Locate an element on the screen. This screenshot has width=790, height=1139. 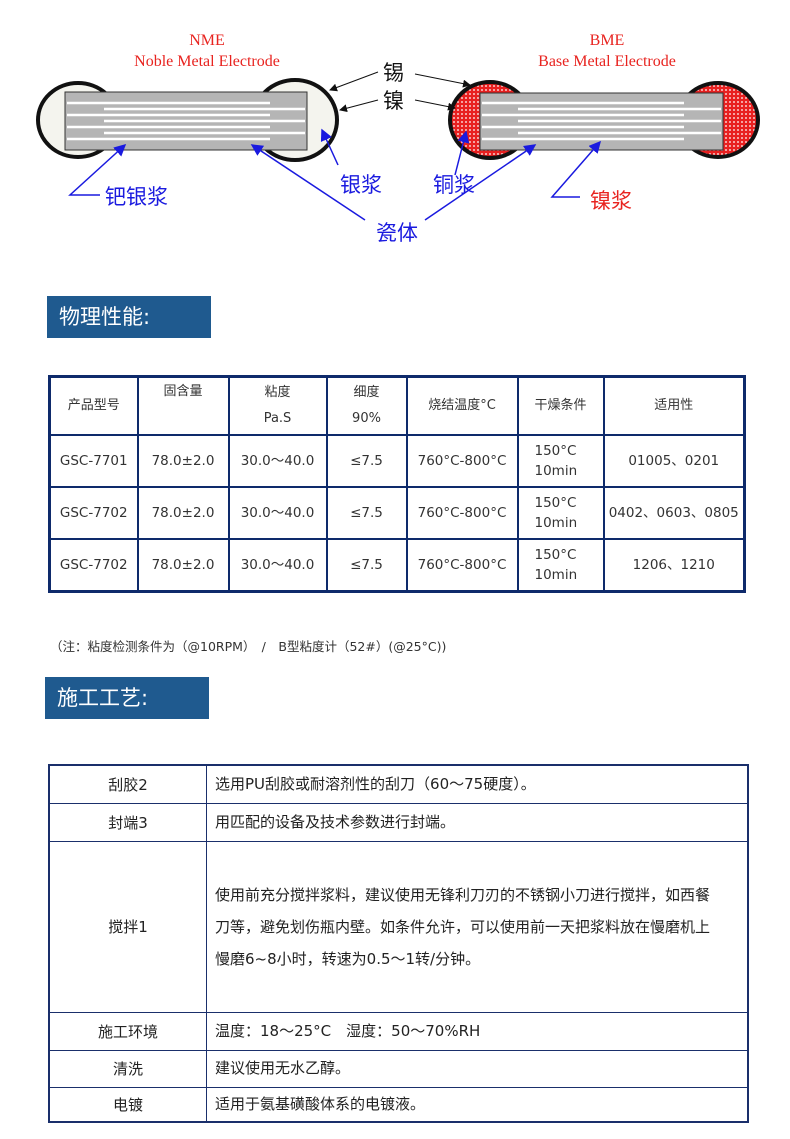
arrows is located at coordinates (334, 146).